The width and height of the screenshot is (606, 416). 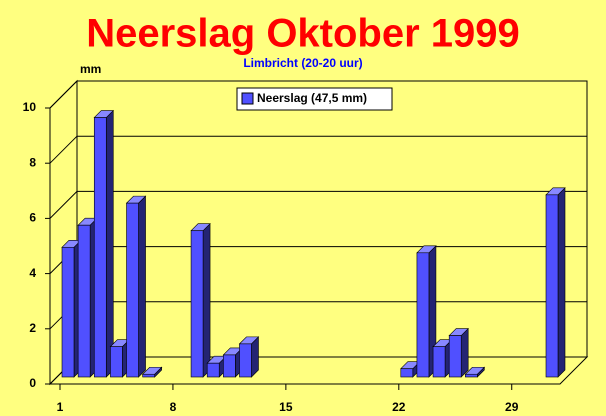 I want to click on legend-swatch, so click(x=247, y=98).